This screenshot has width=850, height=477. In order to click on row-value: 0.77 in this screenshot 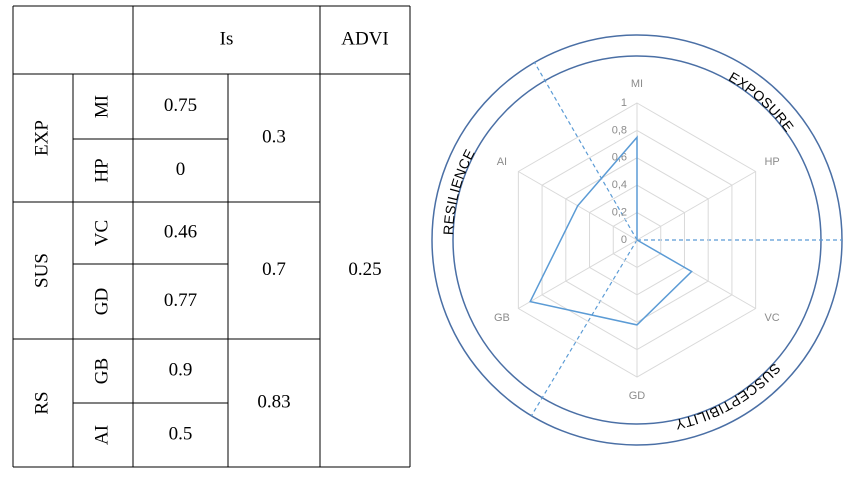, I will do `click(180, 300)`.